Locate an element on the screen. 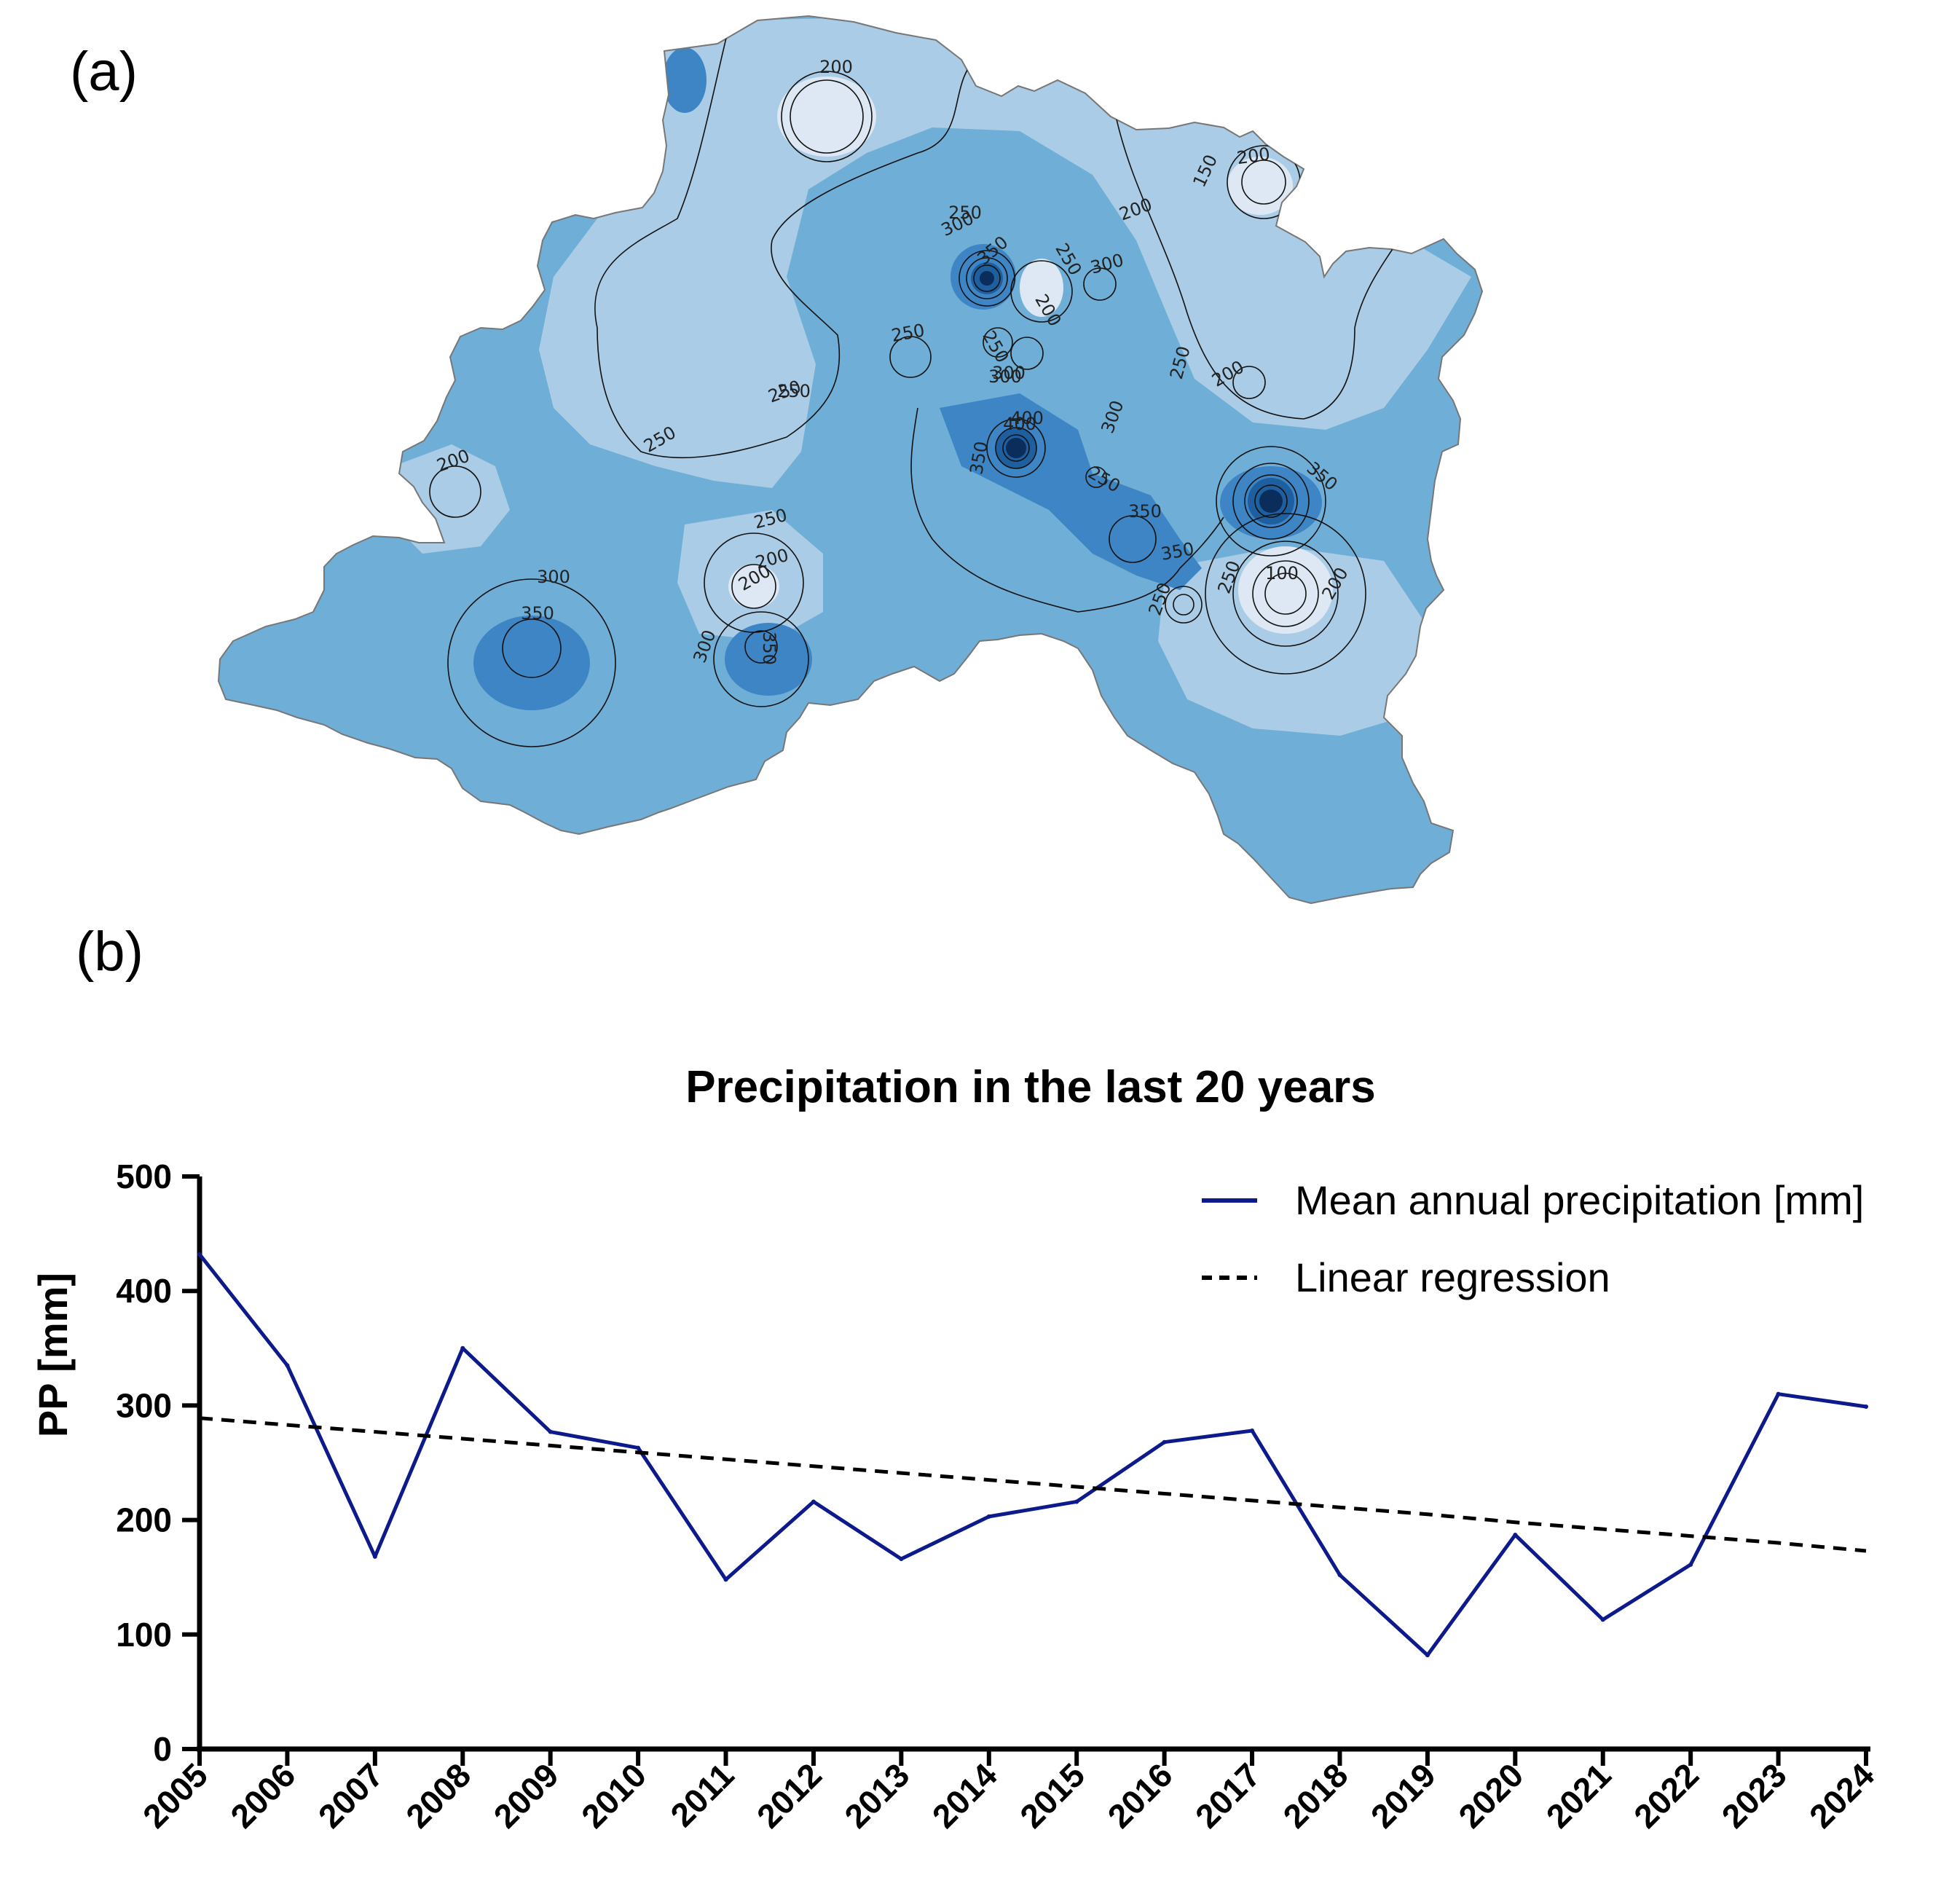  data-point-2011 is located at coordinates (725, 1579).